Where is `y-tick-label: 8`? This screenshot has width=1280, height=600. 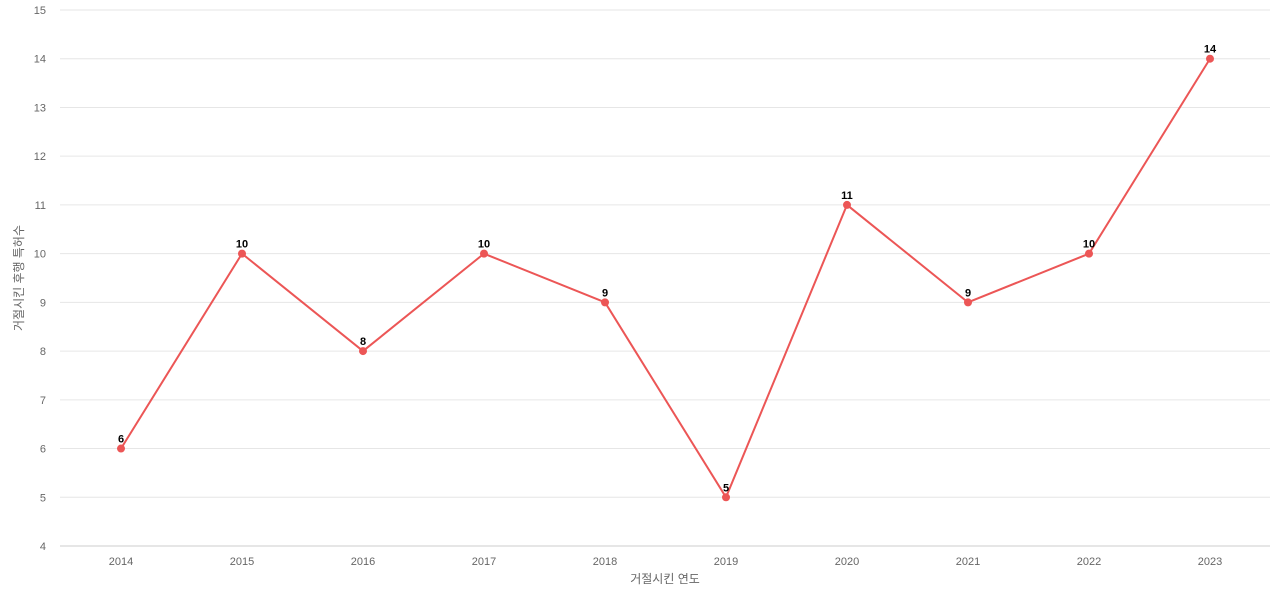 y-tick-label: 8 is located at coordinates (43, 352).